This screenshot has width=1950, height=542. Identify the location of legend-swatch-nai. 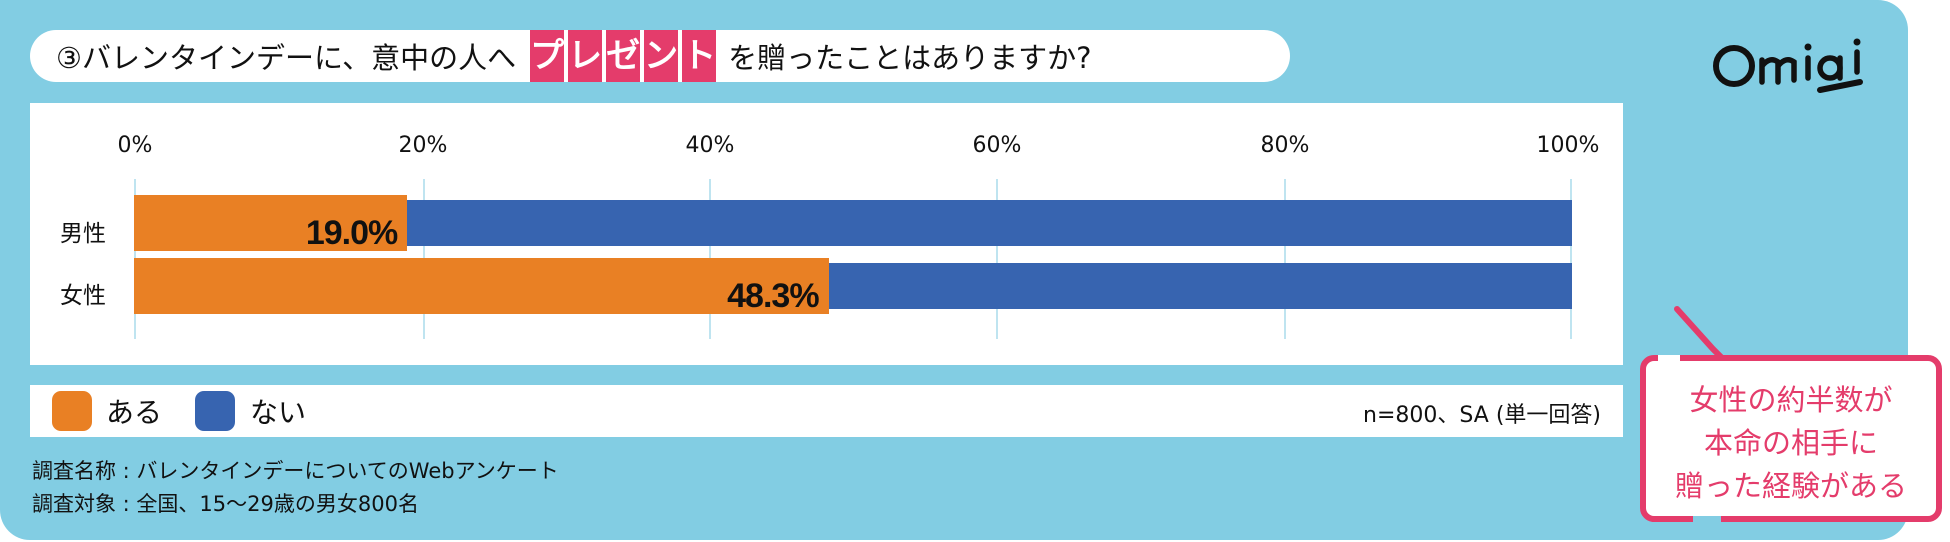
(215, 411).